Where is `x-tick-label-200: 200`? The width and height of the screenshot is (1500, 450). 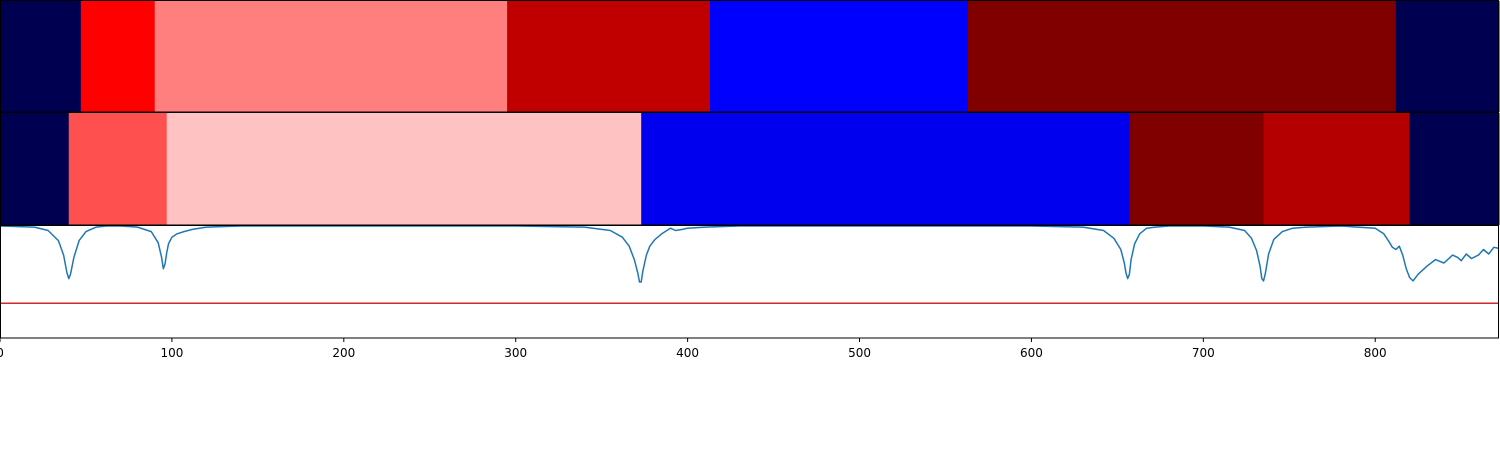
x-tick-label-200: 200 is located at coordinates (343, 353).